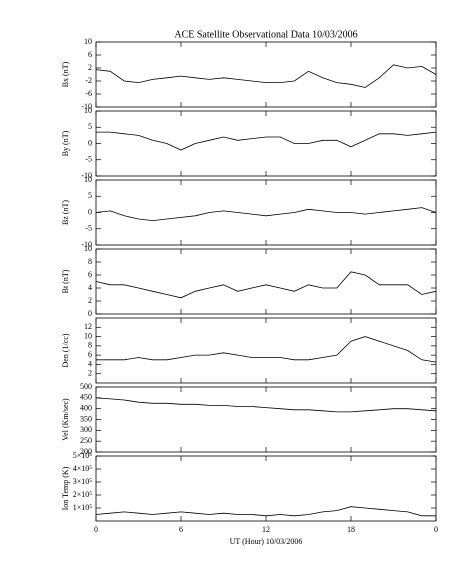  What do you see at coordinates (88, 80) in the screenshot?
I see `y-tick-label: -2` at bounding box center [88, 80].